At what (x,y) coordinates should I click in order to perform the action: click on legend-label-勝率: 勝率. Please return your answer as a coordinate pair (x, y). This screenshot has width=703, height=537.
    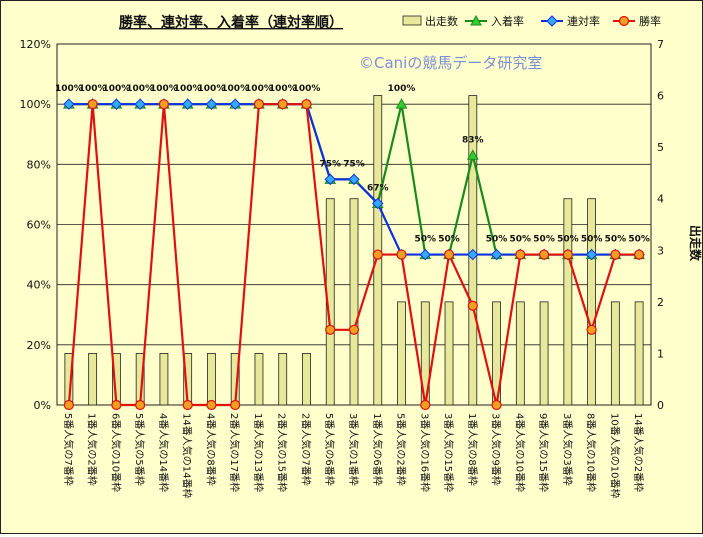
    Looking at the image, I should click on (650, 21).